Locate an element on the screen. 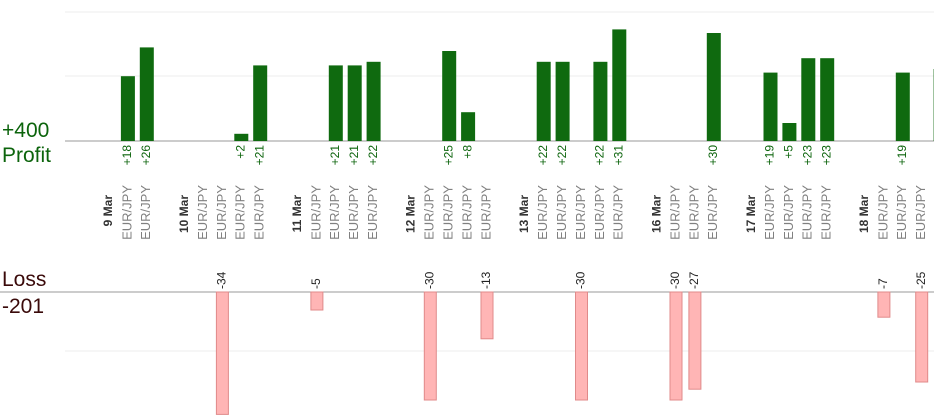 This screenshot has width=934, height=420. loss-value-label: -5 is located at coordinates (316, 283).